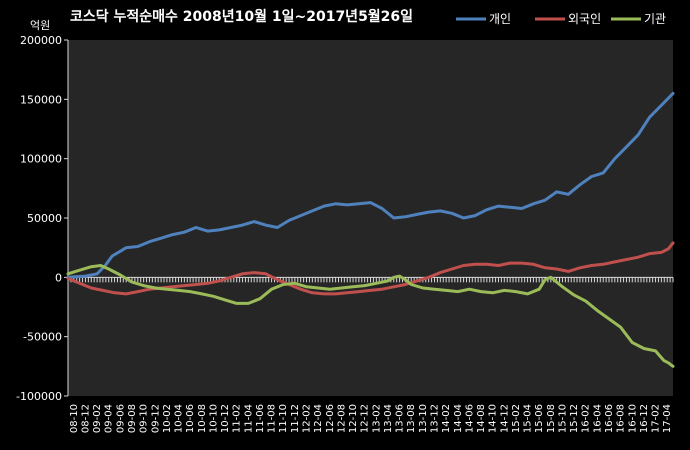  I want to click on x-tick-label: 16-10, so click(632, 418).